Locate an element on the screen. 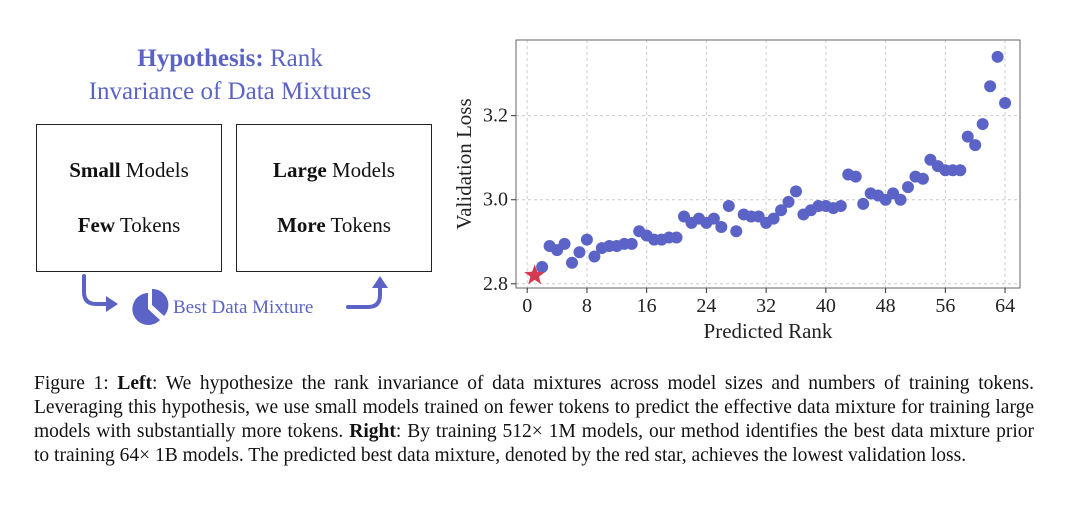 Image resolution: width=1080 pixels, height=525 pixels. x-tick-label: 48 is located at coordinates (886, 306).